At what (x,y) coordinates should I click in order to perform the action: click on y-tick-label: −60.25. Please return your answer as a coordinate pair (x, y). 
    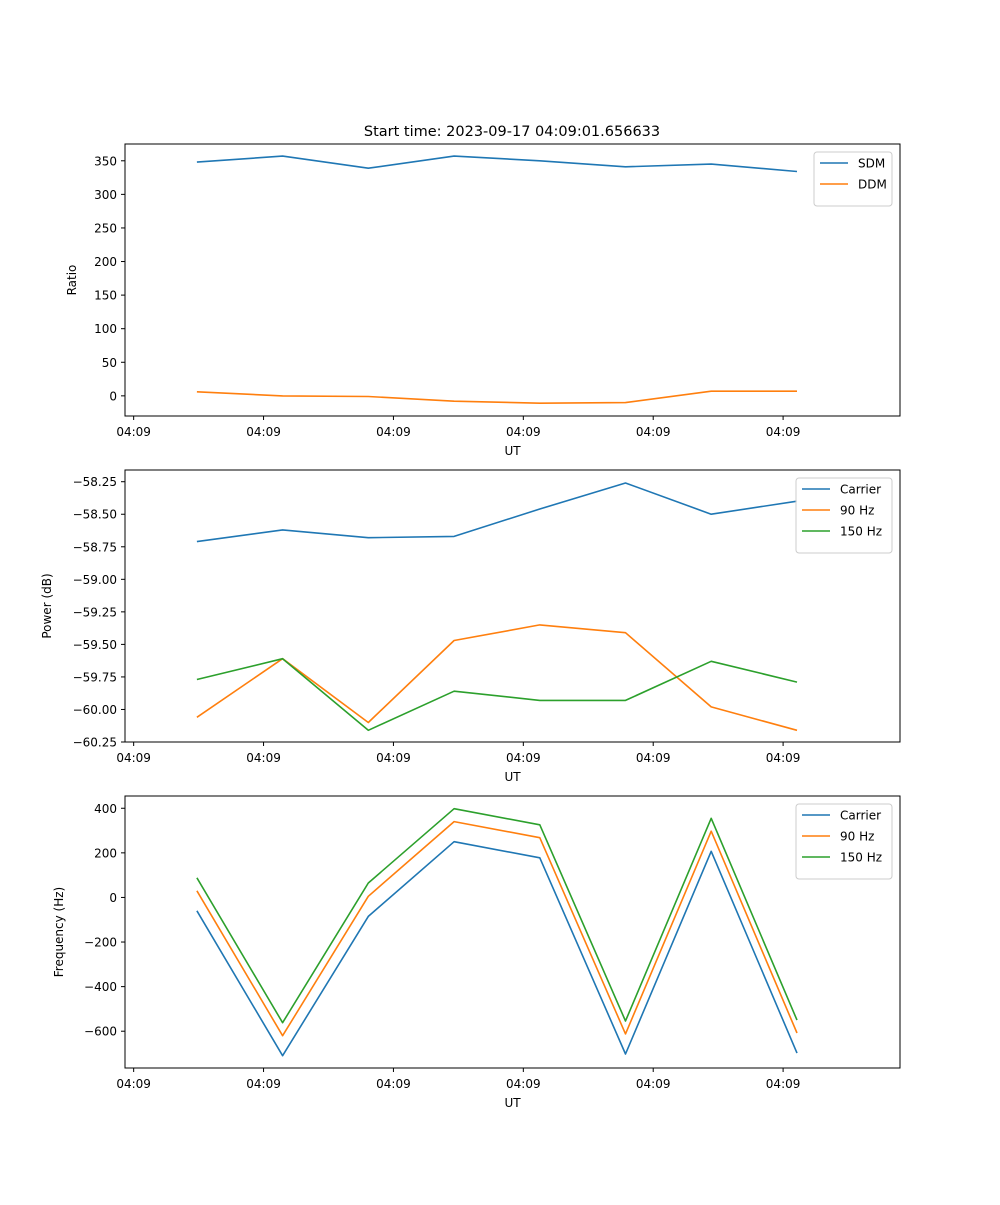
    Looking at the image, I should click on (95, 743).